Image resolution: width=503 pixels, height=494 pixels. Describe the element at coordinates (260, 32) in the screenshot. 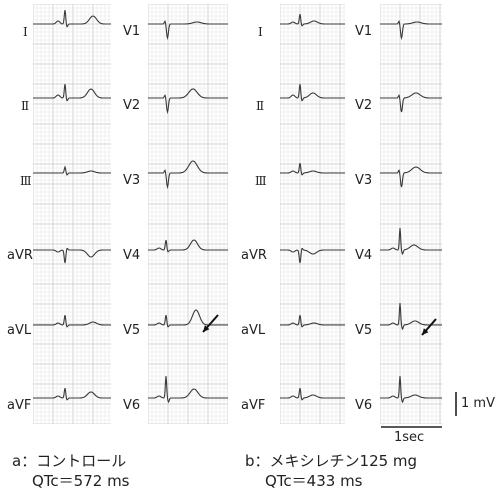

I see `lead-label-b-I: Ⅰ` at that location.